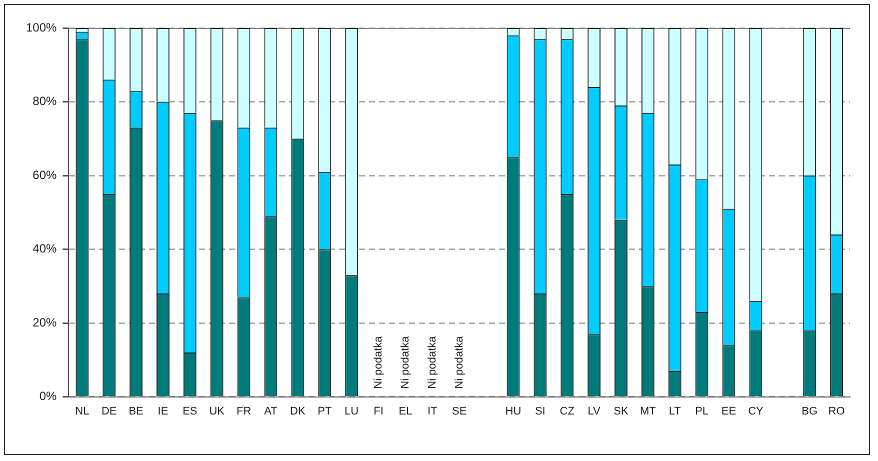 The height and width of the screenshot is (461, 878). I want to click on x-tick-label: DE, so click(109, 411).